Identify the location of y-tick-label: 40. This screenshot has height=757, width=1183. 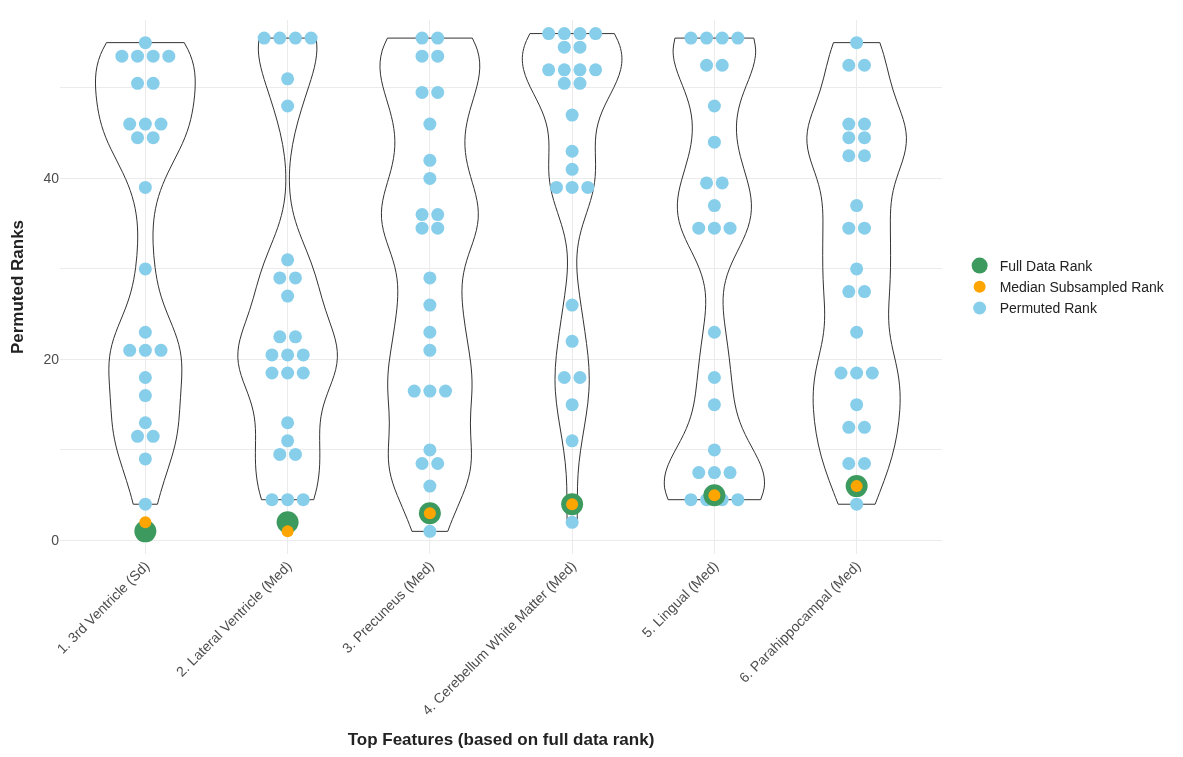
(51, 178).